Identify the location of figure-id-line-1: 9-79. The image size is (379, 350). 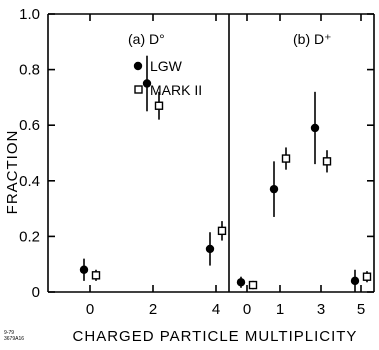
(9, 333).